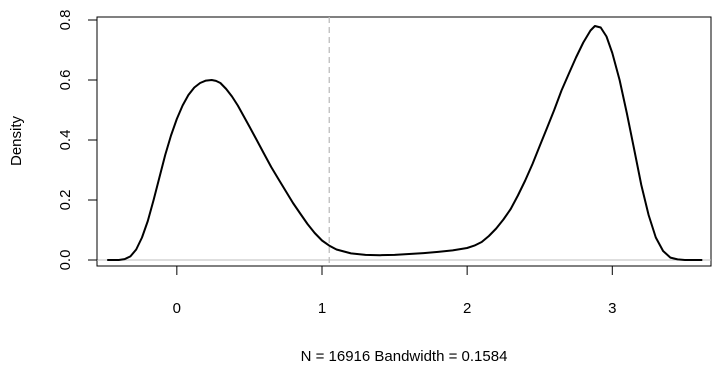 The height and width of the screenshot is (367, 715). Describe the element at coordinates (394, 291) in the screenshot. I see `x-axis: 0 1 2 3` at that location.